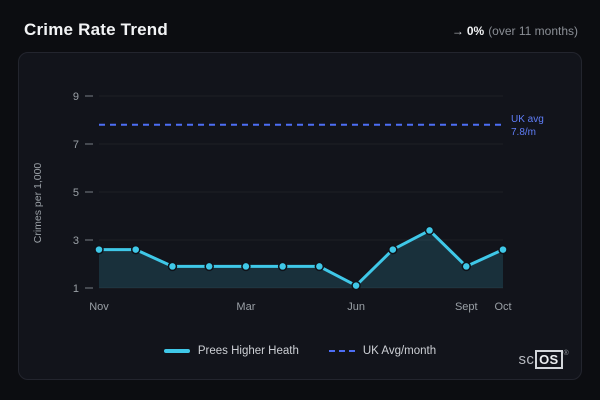  Describe the element at coordinates (96, 29) in the screenshot. I see `page-title: Crime Rate Trend` at that location.